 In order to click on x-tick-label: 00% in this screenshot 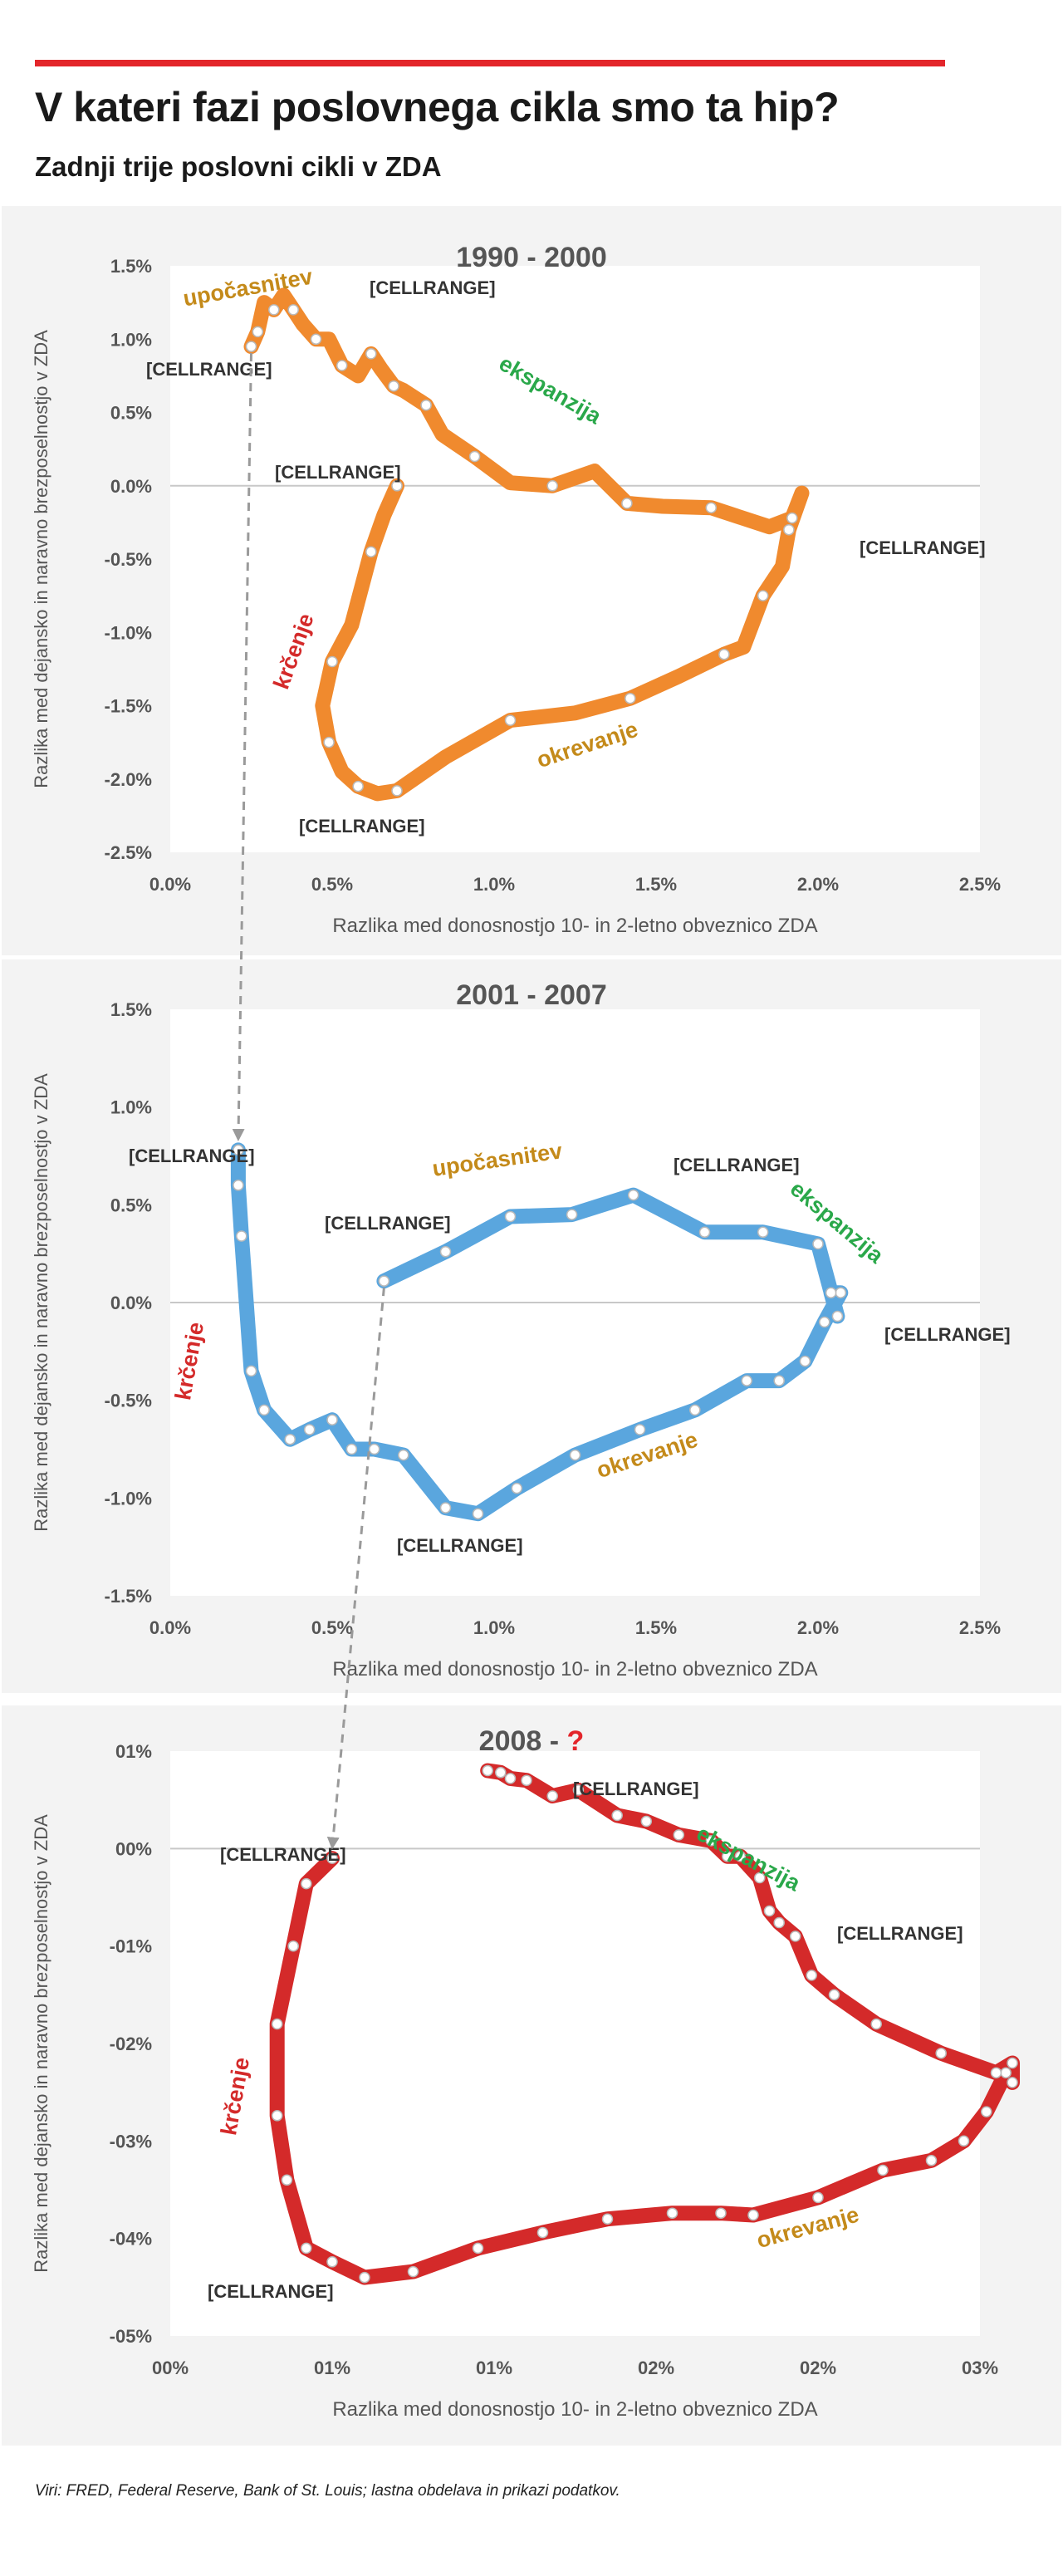, I will do `click(170, 2368)`.